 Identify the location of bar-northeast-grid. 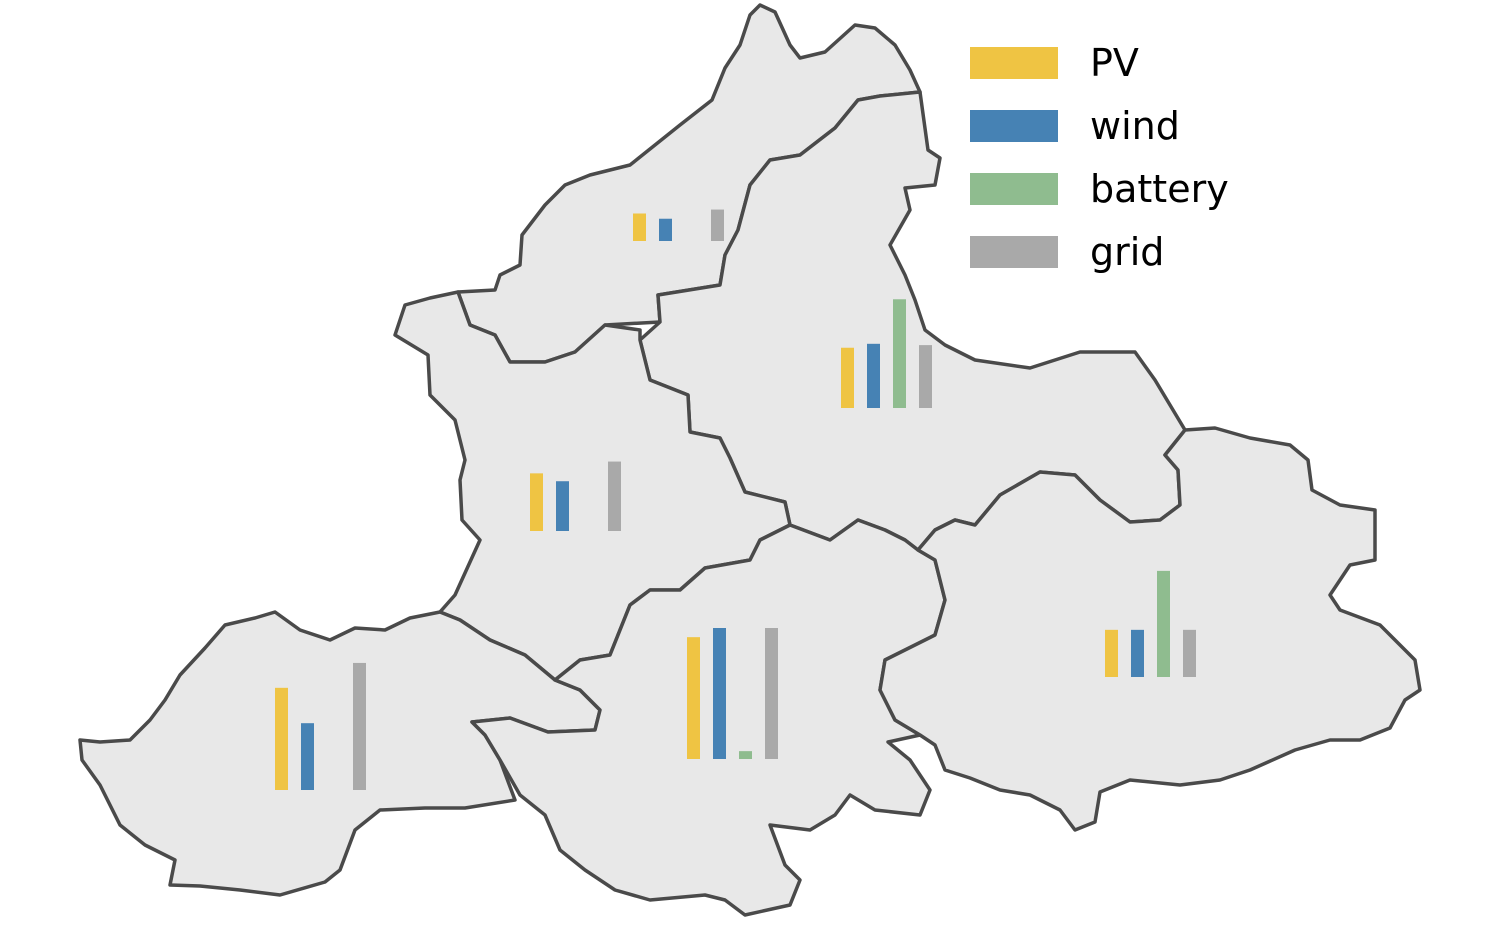
(925, 376).